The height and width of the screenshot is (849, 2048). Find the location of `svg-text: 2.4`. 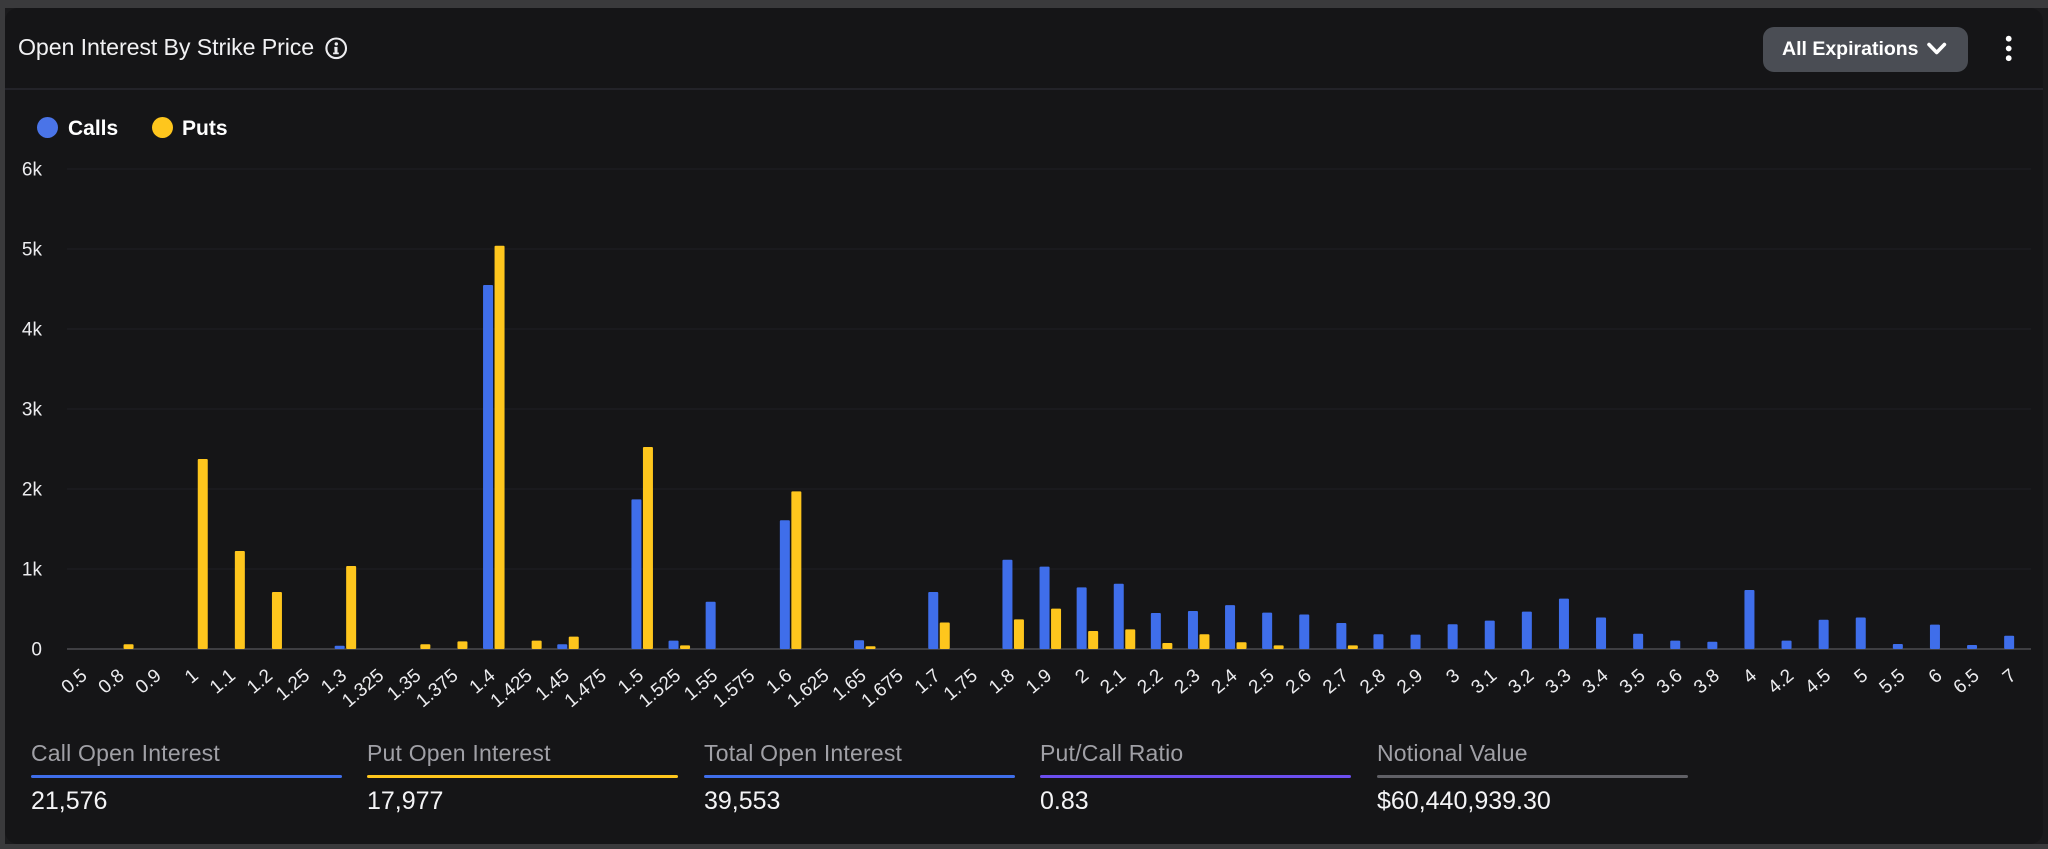

svg-text: 2.4 is located at coordinates (1225, 681).